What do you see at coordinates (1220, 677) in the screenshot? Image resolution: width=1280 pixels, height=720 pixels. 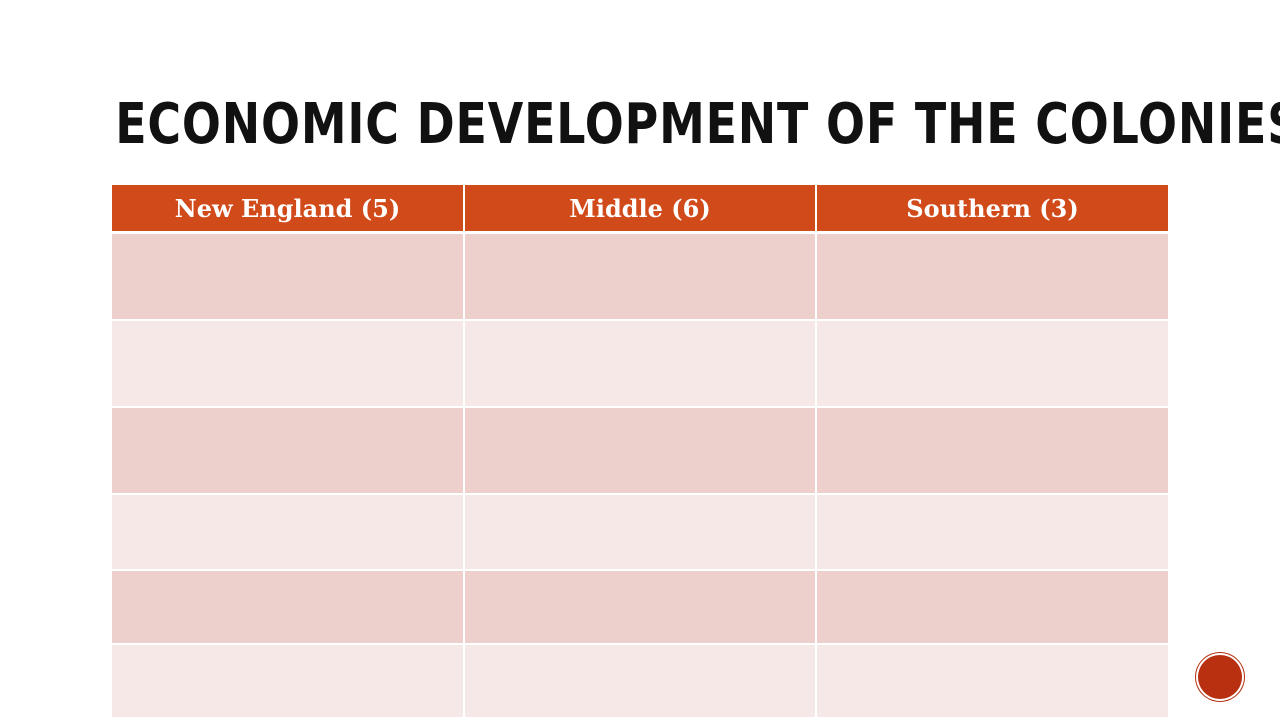 I see `nav-button` at bounding box center [1220, 677].